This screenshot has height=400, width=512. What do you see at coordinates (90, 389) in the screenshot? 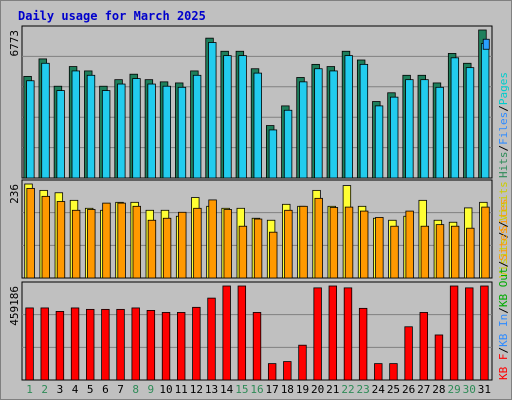
I see `x-tick-day-5: 5` at bounding box center [90, 389].